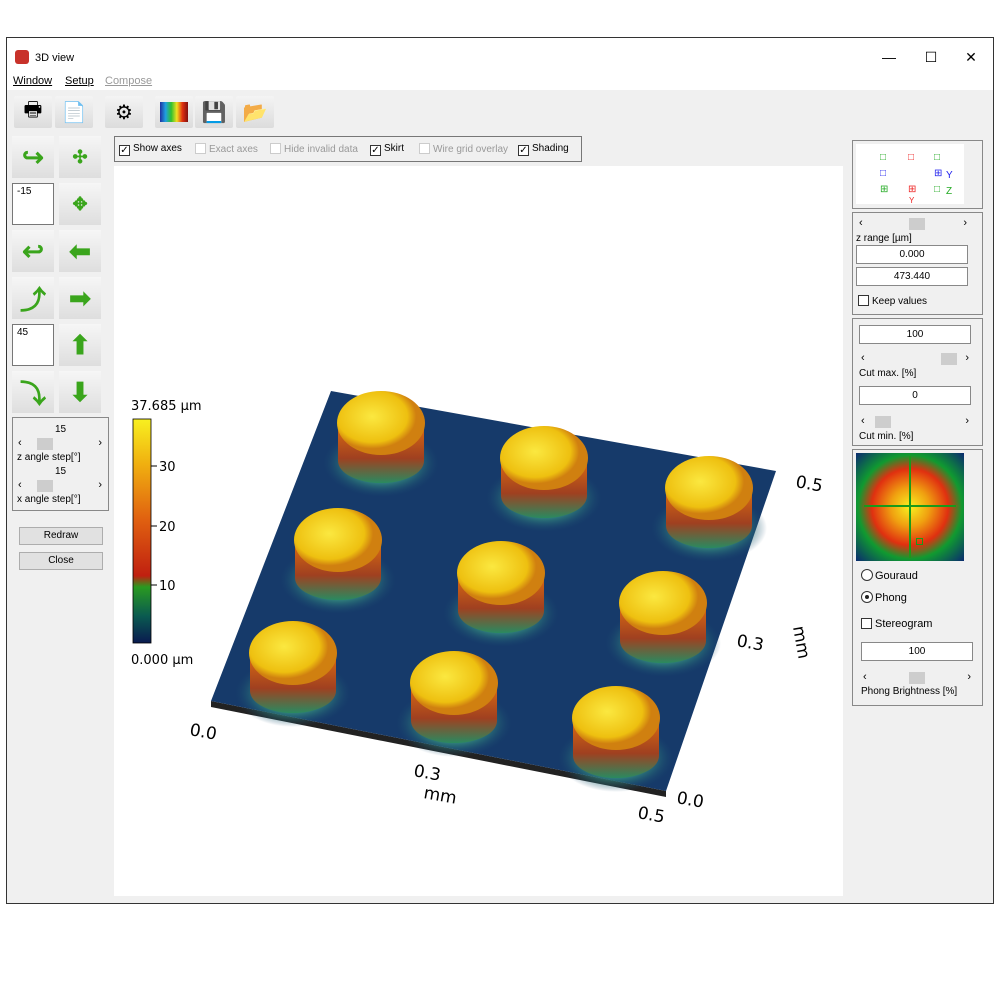 This screenshot has width=1000, height=1000. What do you see at coordinates (60, 443) in the screenshot?
I see `z-step-scrollbar: ‹ ›` at bounding box center [60, 443].